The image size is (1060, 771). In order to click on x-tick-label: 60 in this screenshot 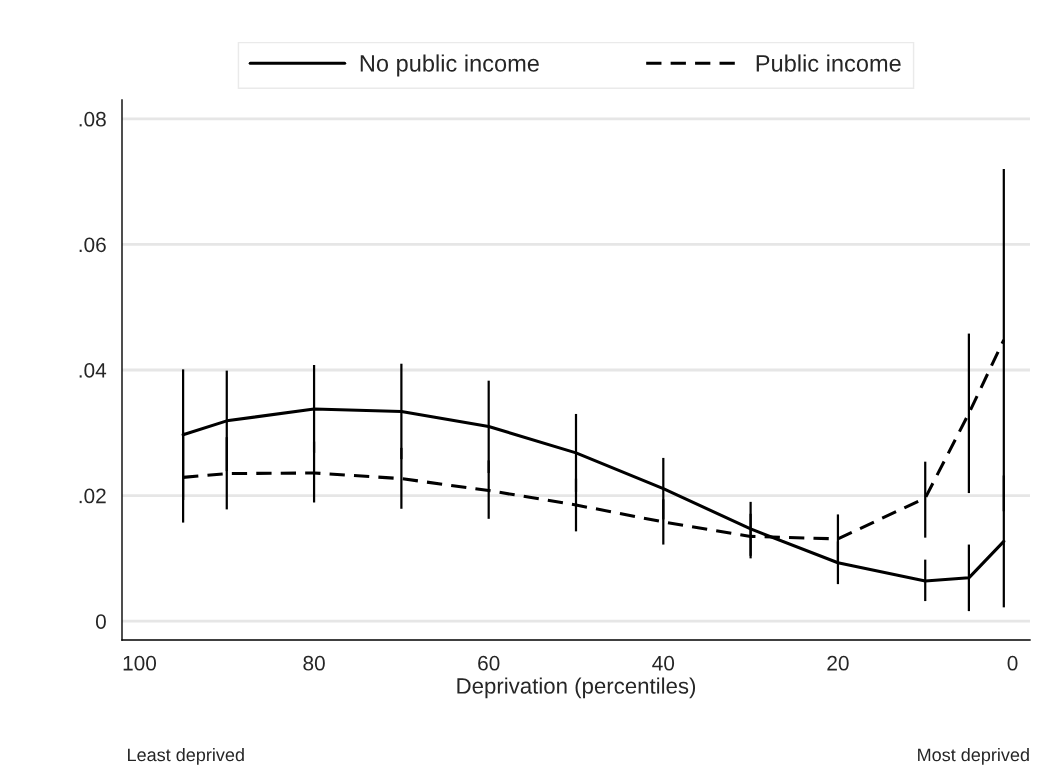, I will do `click(489, 663)`.